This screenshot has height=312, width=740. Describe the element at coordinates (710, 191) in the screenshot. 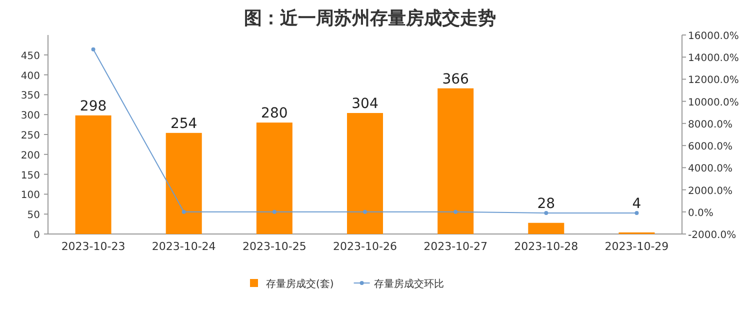

I see `y2-tick-label: 2000.0%` at that location.